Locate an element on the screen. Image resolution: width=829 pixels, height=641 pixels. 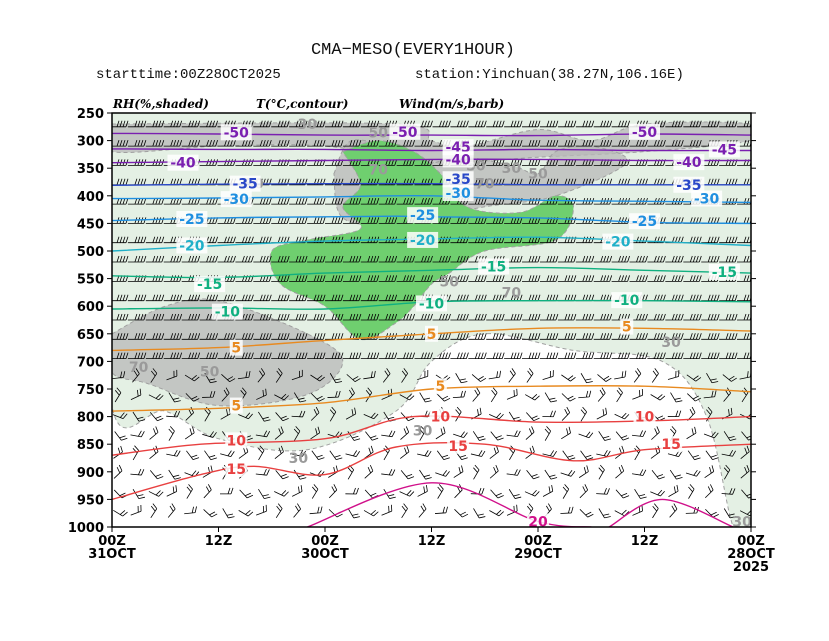
legend-temperature: T(°C,contour) is located at coordinates (302, 104).